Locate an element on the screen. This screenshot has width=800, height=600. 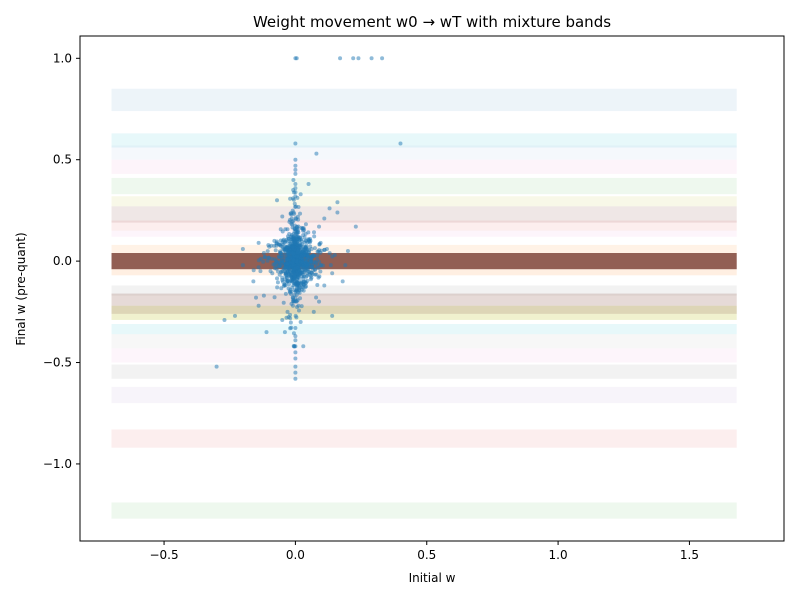
x-tick-label-1: 0.0 is located at coordinates (295, 555).